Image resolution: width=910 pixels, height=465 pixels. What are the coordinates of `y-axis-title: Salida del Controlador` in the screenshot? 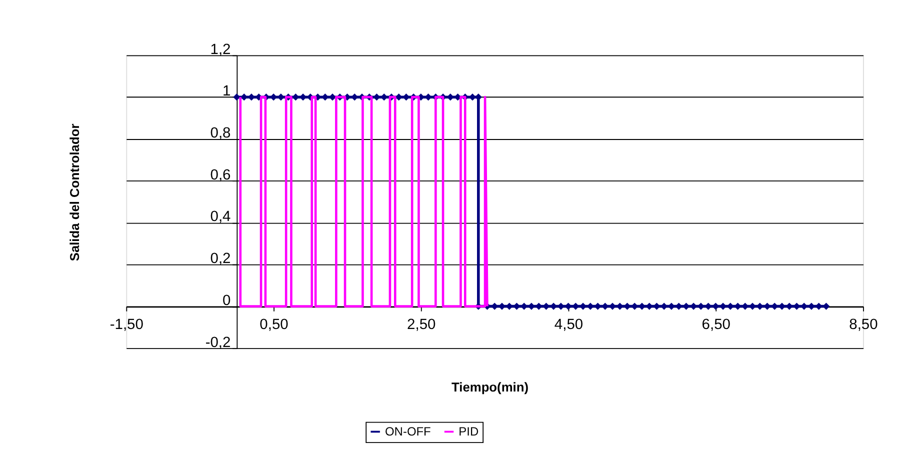 It's located at (74, 193).